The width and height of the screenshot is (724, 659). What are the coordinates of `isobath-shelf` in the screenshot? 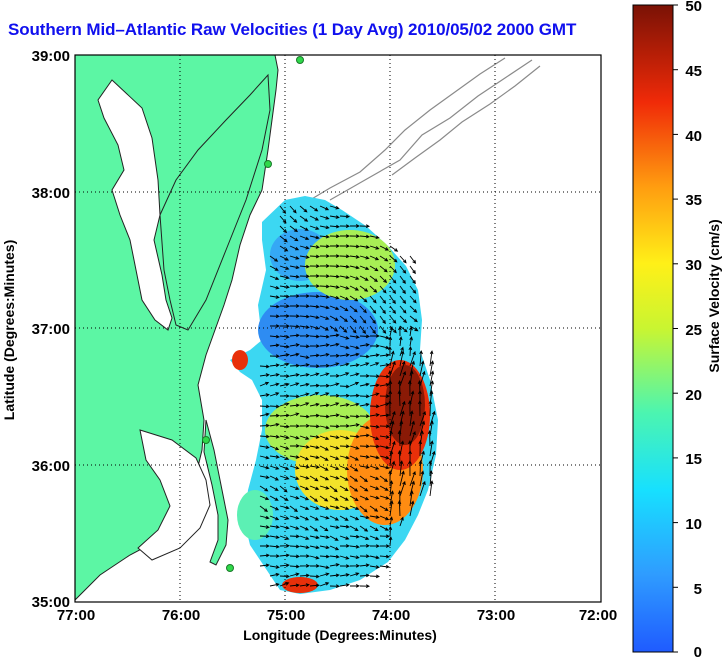 It's located at (402, 132).